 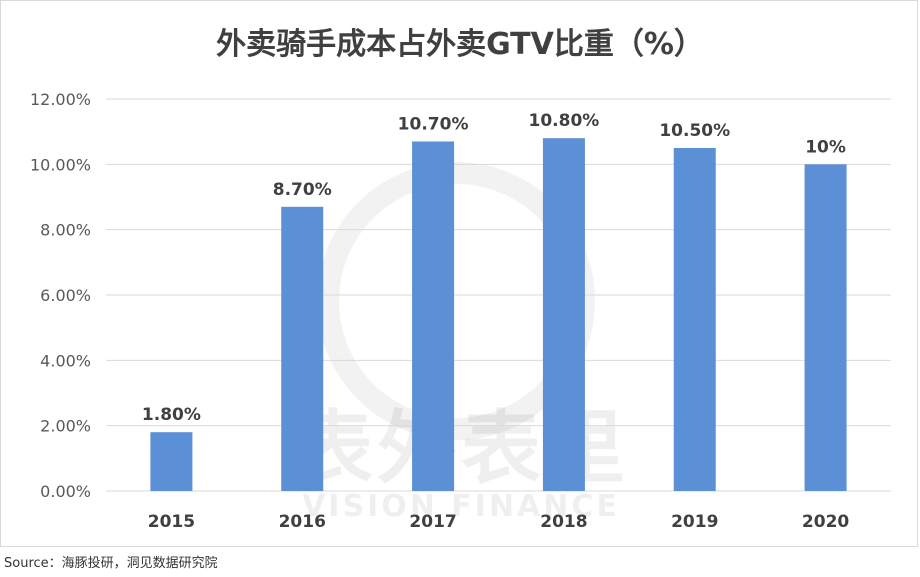 I want to click on chart-title: 外卖骑手成本占外卖GTV比重（%）, so click(x=460, y=44).